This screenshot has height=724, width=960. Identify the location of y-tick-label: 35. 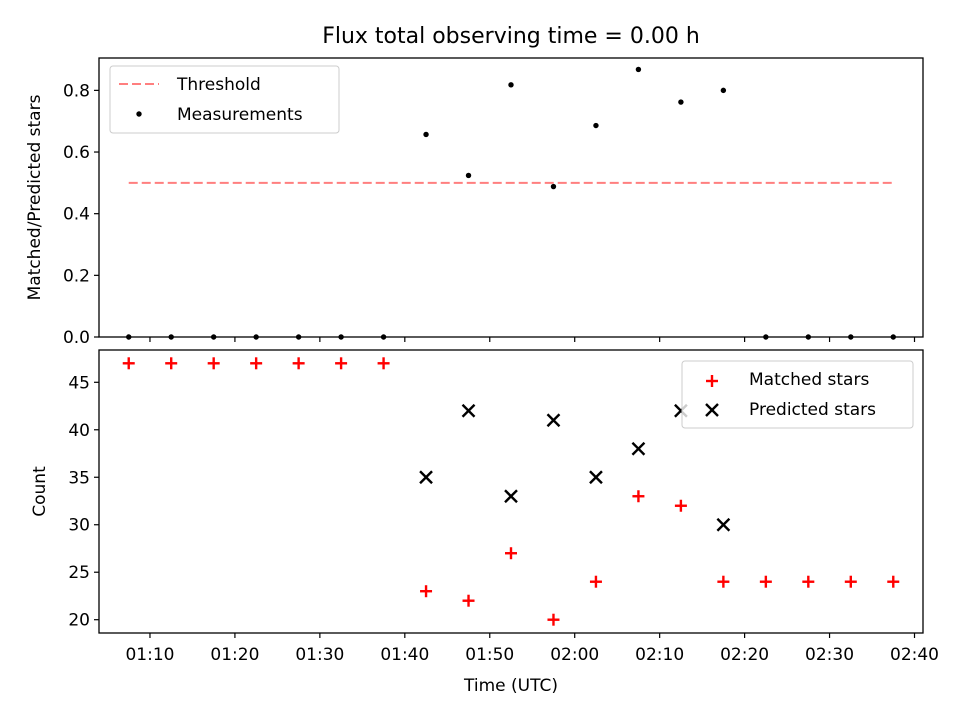
(79, 478).